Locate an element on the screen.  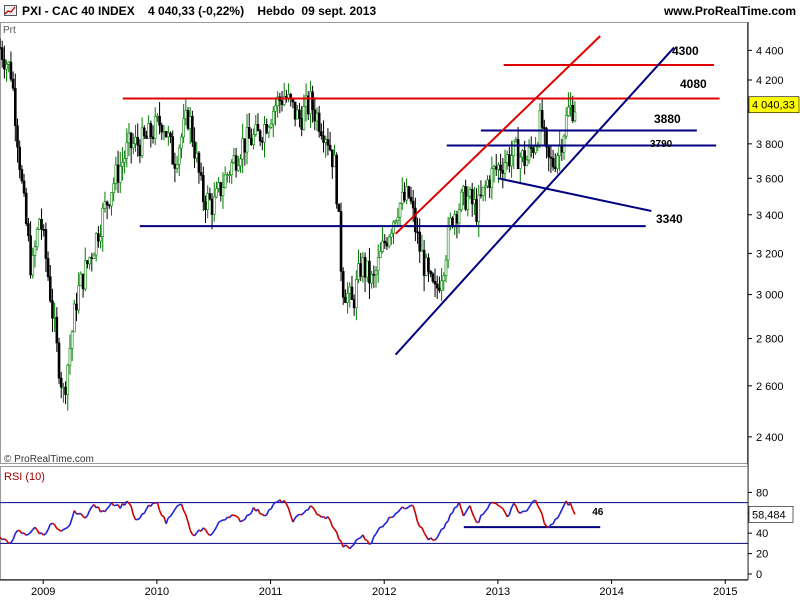
price-y-tick-label: 3 800 is located at coordinates (770, 145).